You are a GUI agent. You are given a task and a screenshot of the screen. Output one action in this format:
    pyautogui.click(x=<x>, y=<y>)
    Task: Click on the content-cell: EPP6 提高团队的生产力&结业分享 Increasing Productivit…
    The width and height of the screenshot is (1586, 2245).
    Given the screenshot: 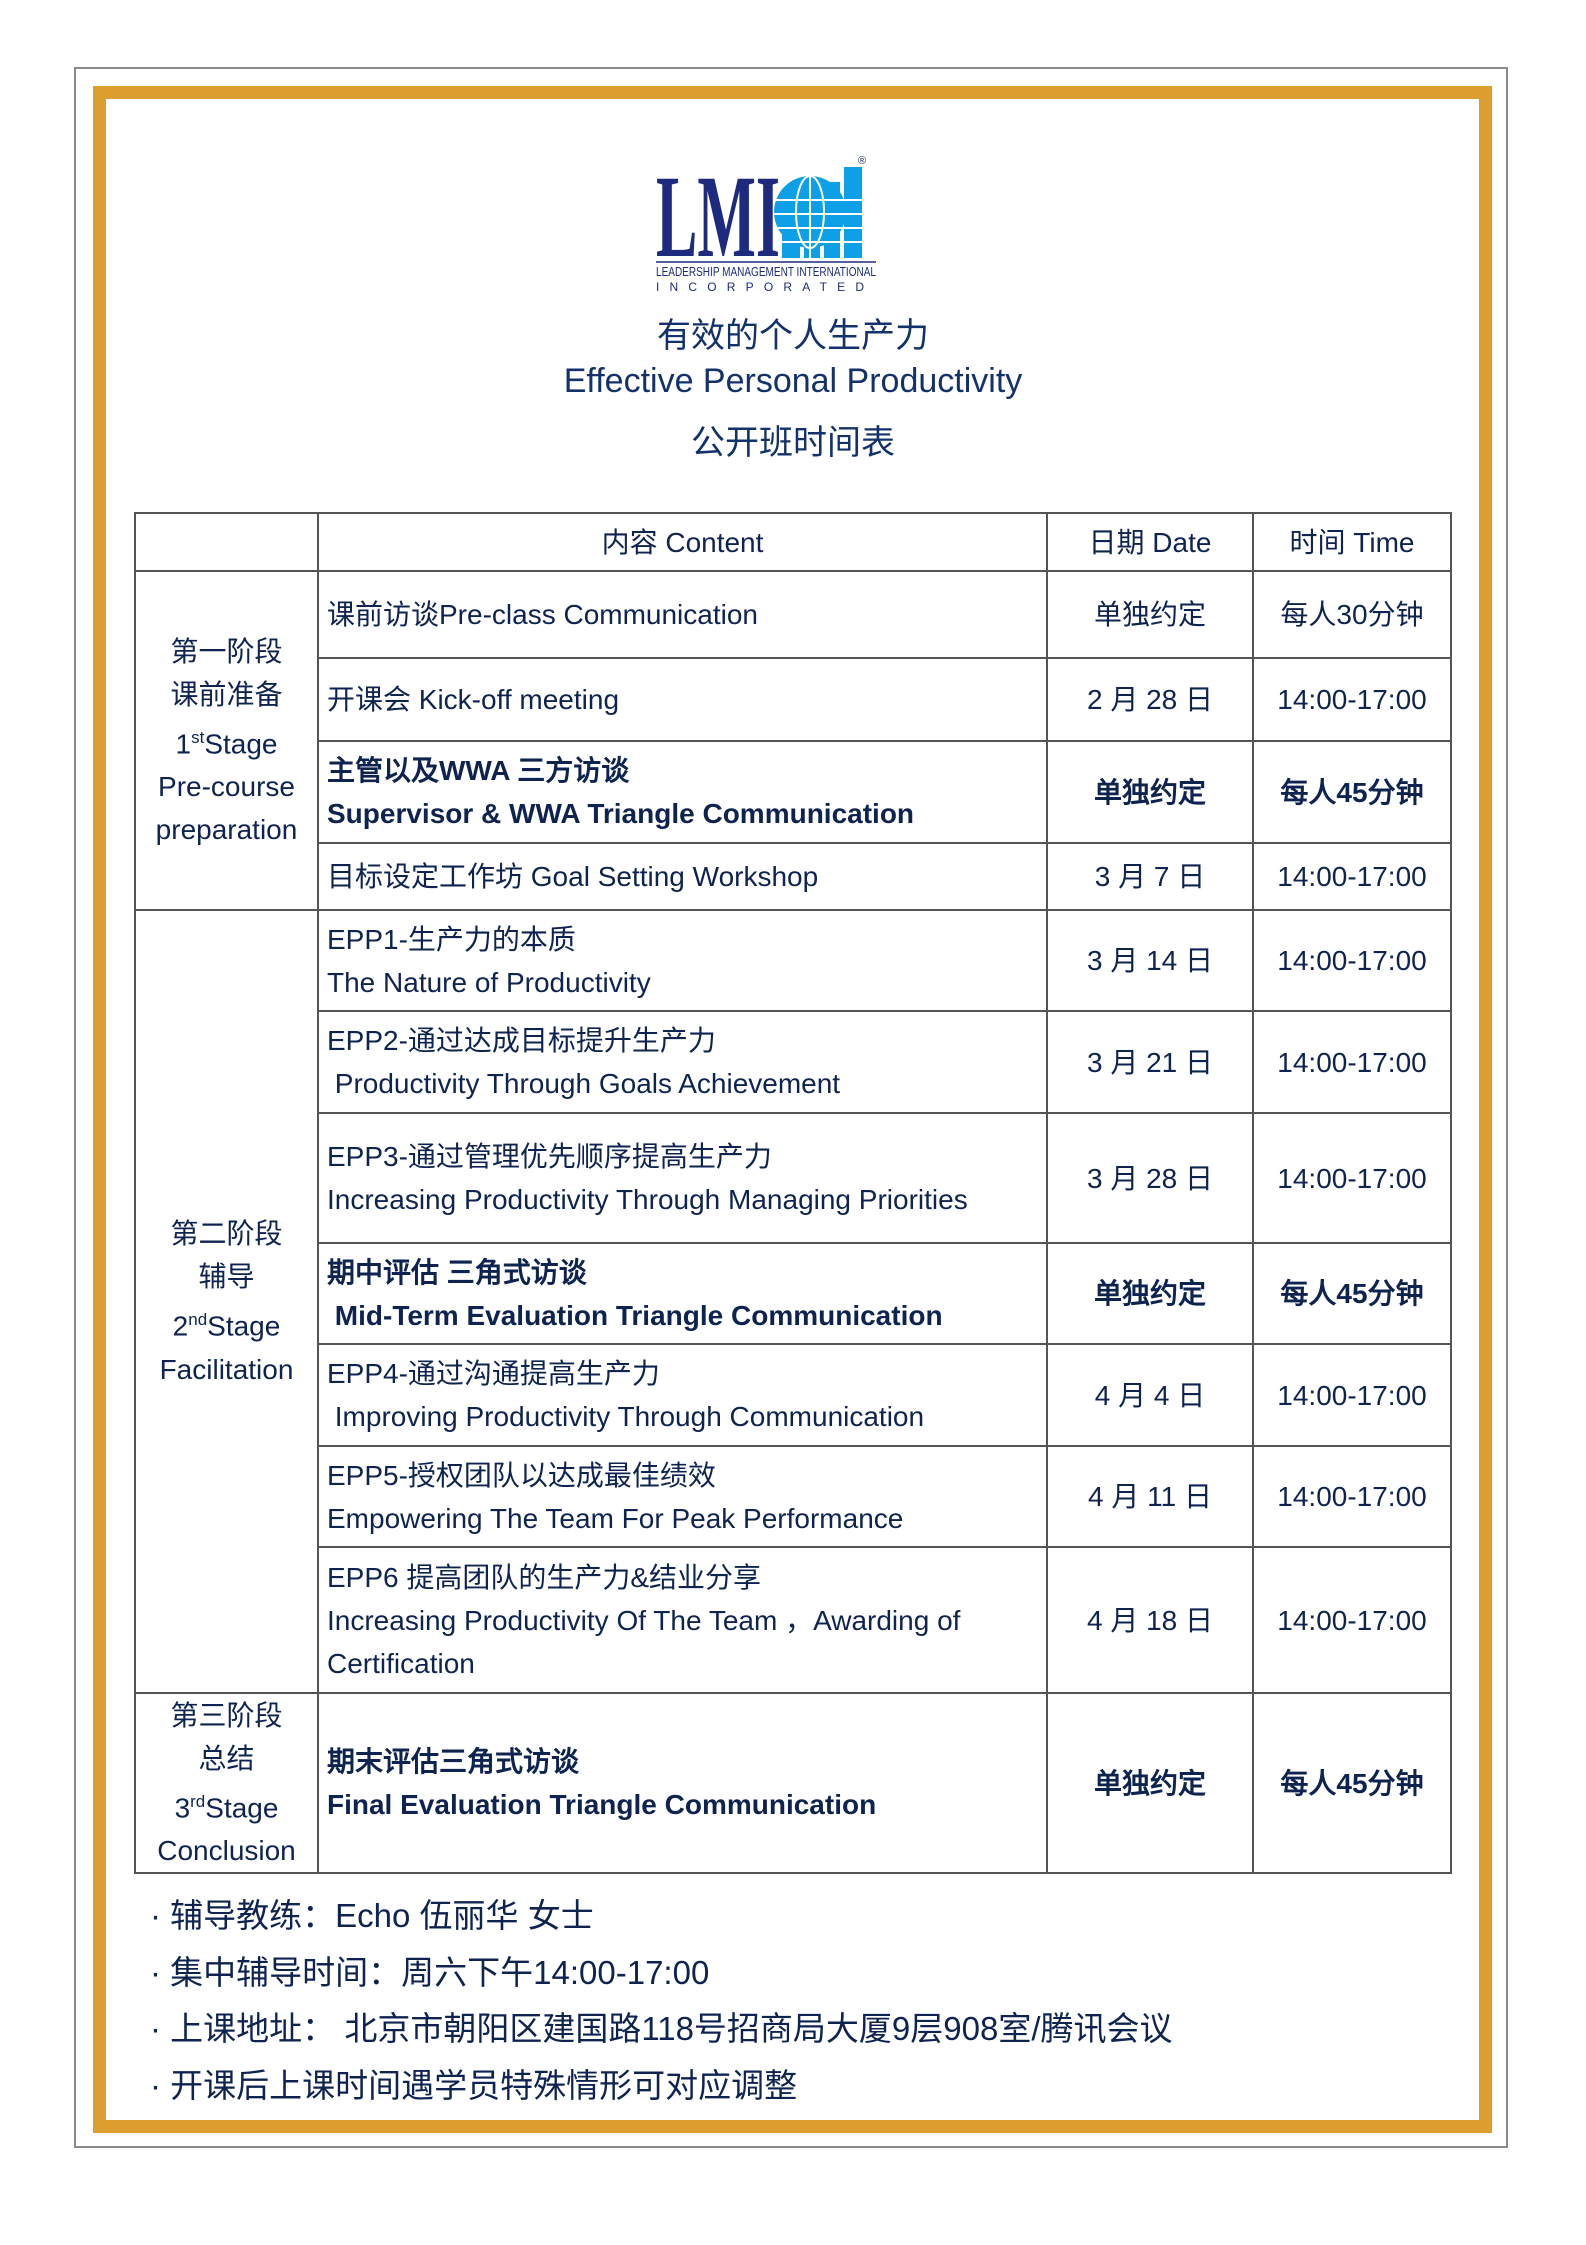 What is the action you would take?
    pyautogui.click(x=682, y=1620)
    